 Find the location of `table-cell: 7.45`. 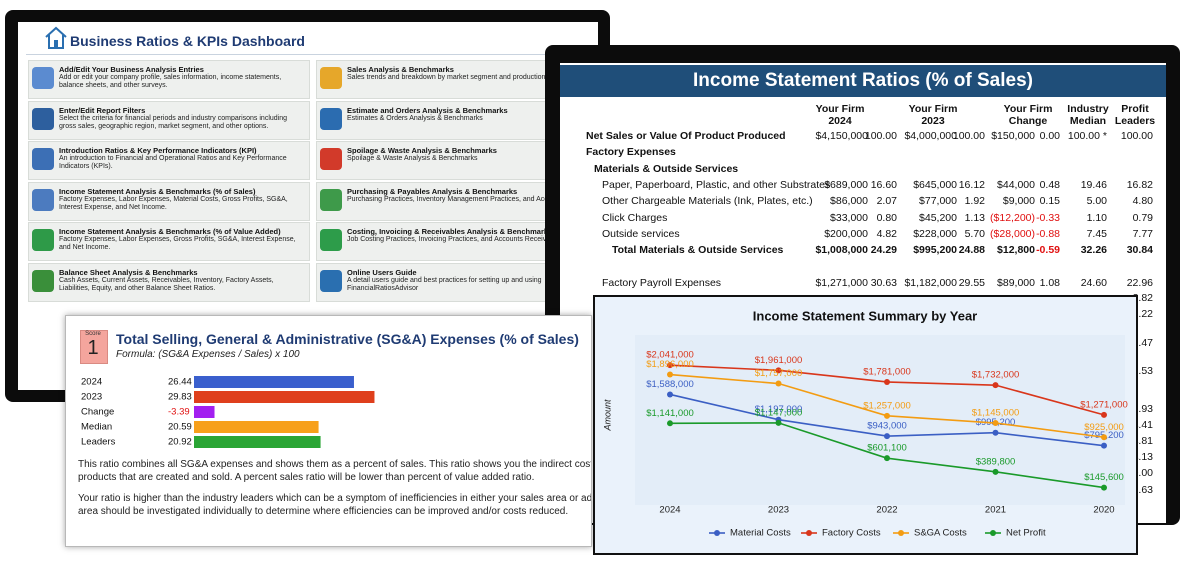

table-cell: 7.45 is located at coordinates (1096, 233).